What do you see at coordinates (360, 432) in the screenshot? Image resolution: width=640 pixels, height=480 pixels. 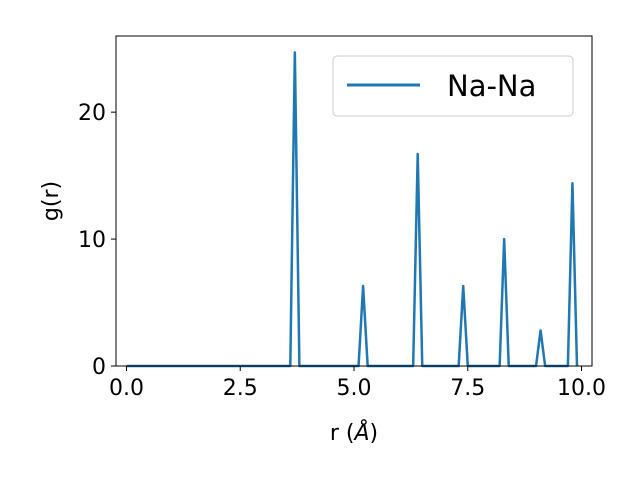 I see `x-axis-label-unit: Å` at bounding box center [360, 432].